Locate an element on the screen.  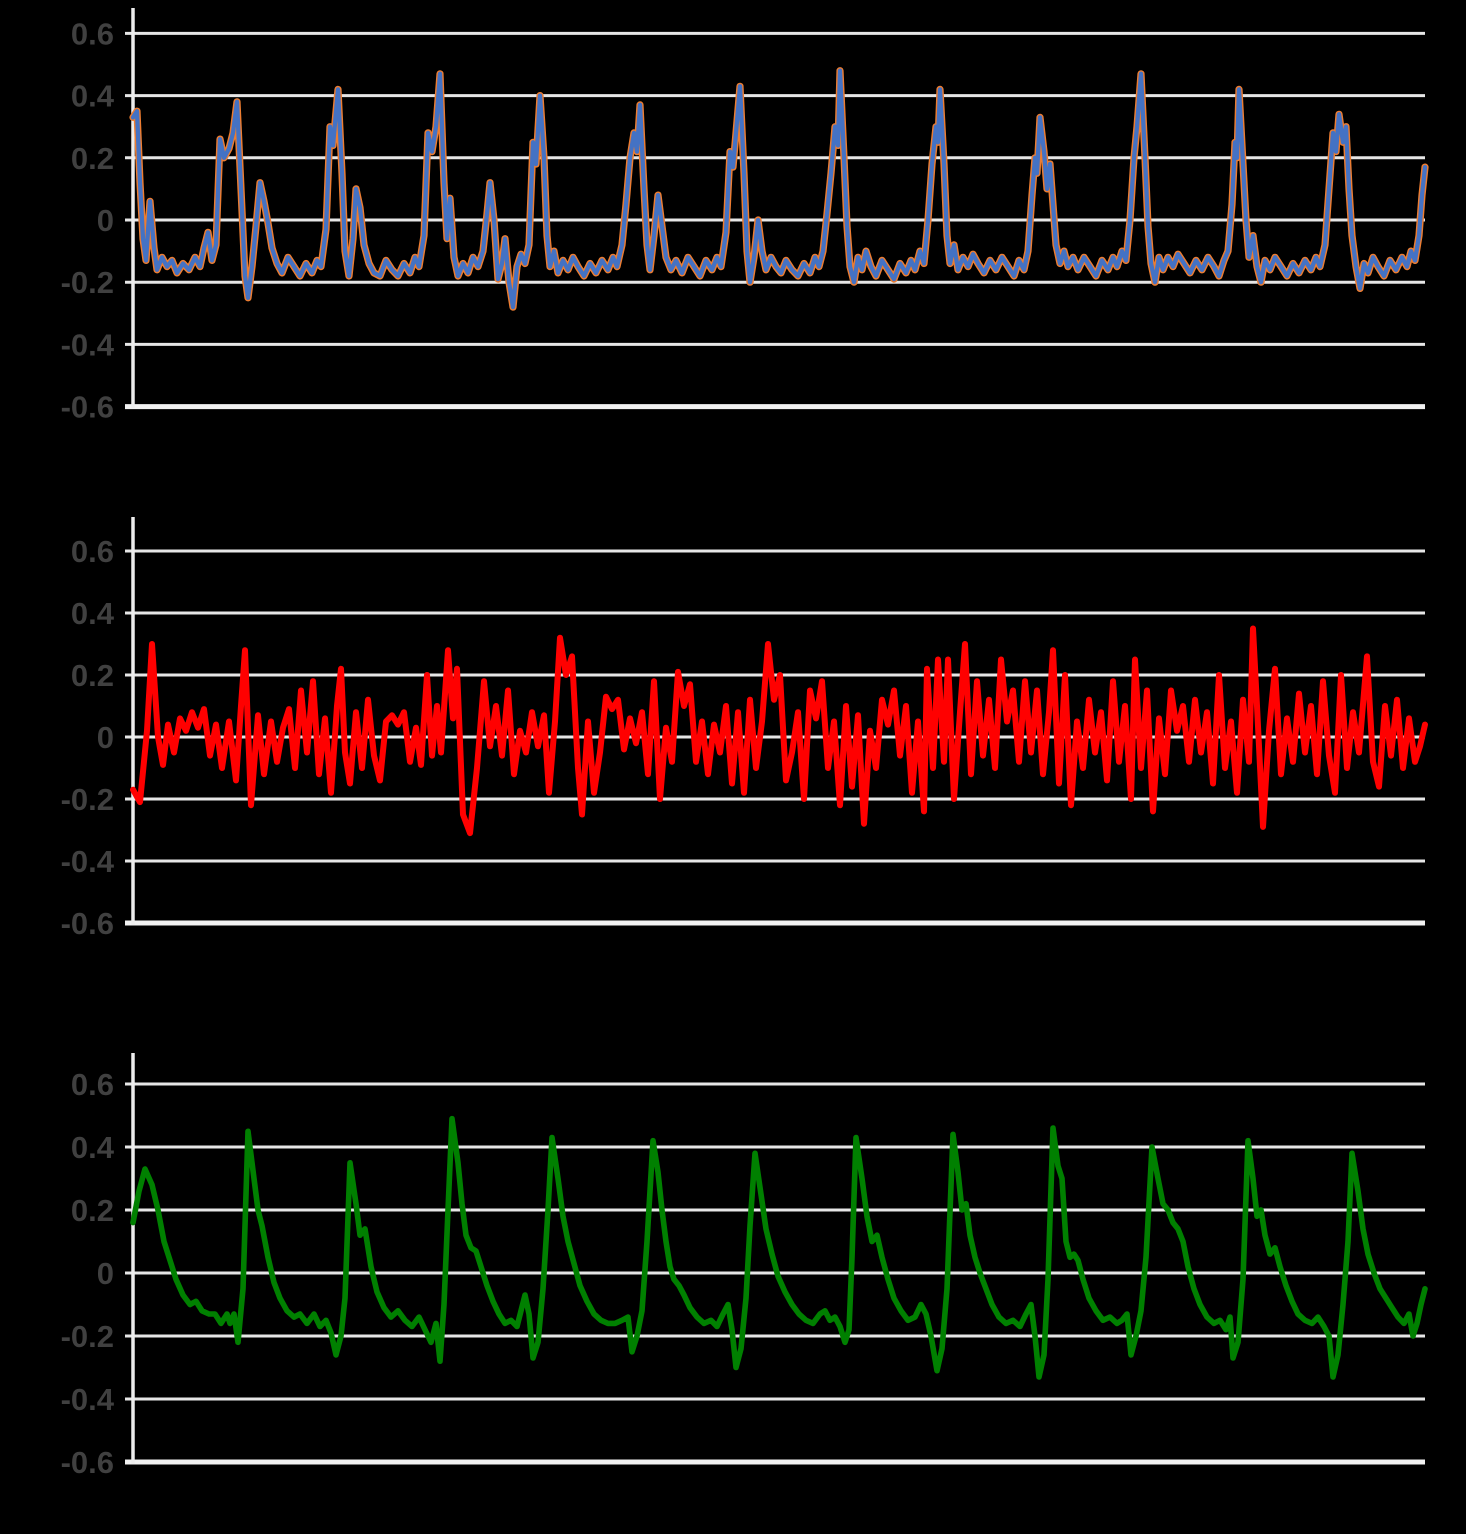
series-line-original-signal is located at coordinates (779, 189).